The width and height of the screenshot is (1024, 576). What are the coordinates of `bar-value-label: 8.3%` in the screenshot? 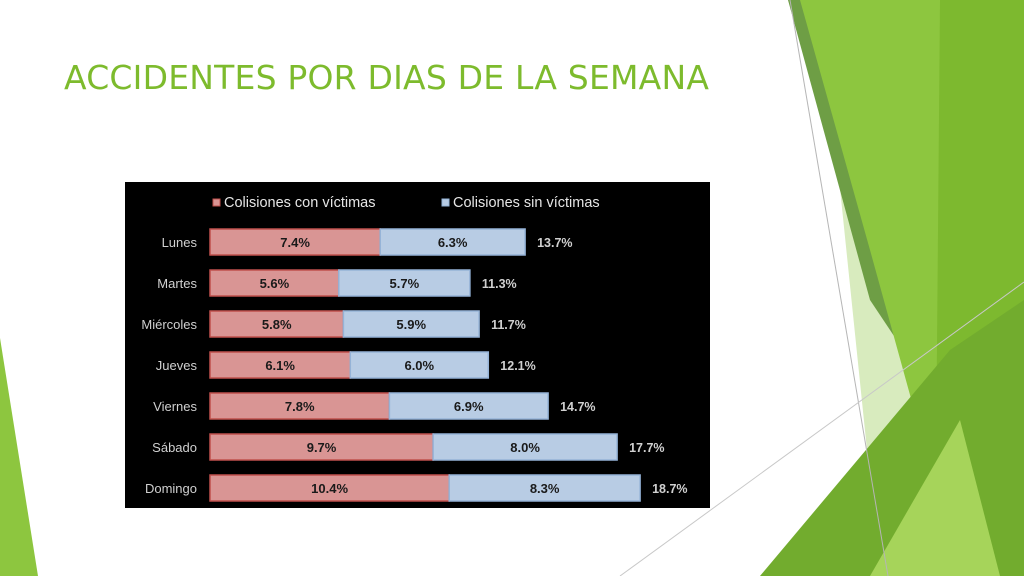 It's located at (545, 488).